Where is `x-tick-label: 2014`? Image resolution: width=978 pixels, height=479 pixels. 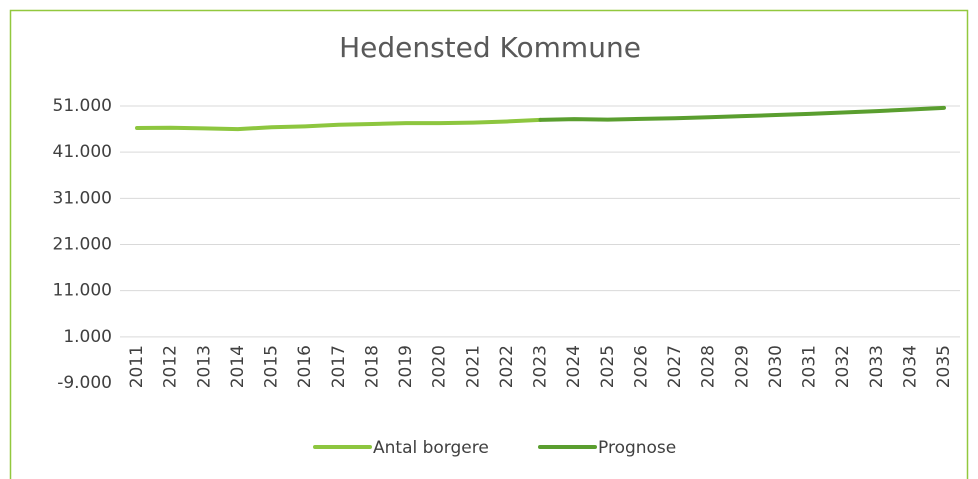
x-tick-label: 2014 is located at coordinates (238, 366).